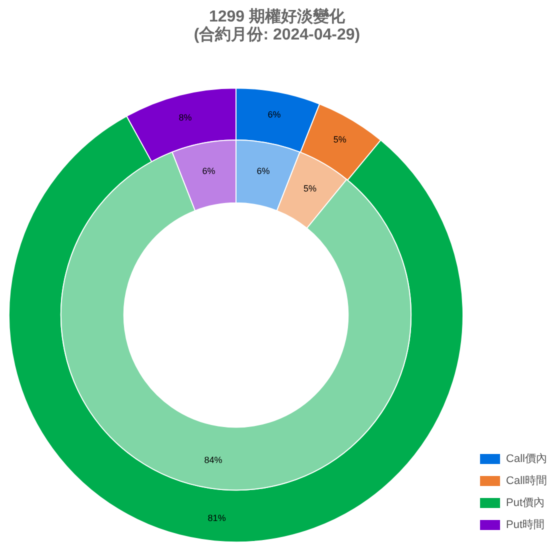 This screenshot has width=554, height=547. Describe the element at coordinates (525, 524) in the screenshot. I see `legend-label: Put時間` at that location.